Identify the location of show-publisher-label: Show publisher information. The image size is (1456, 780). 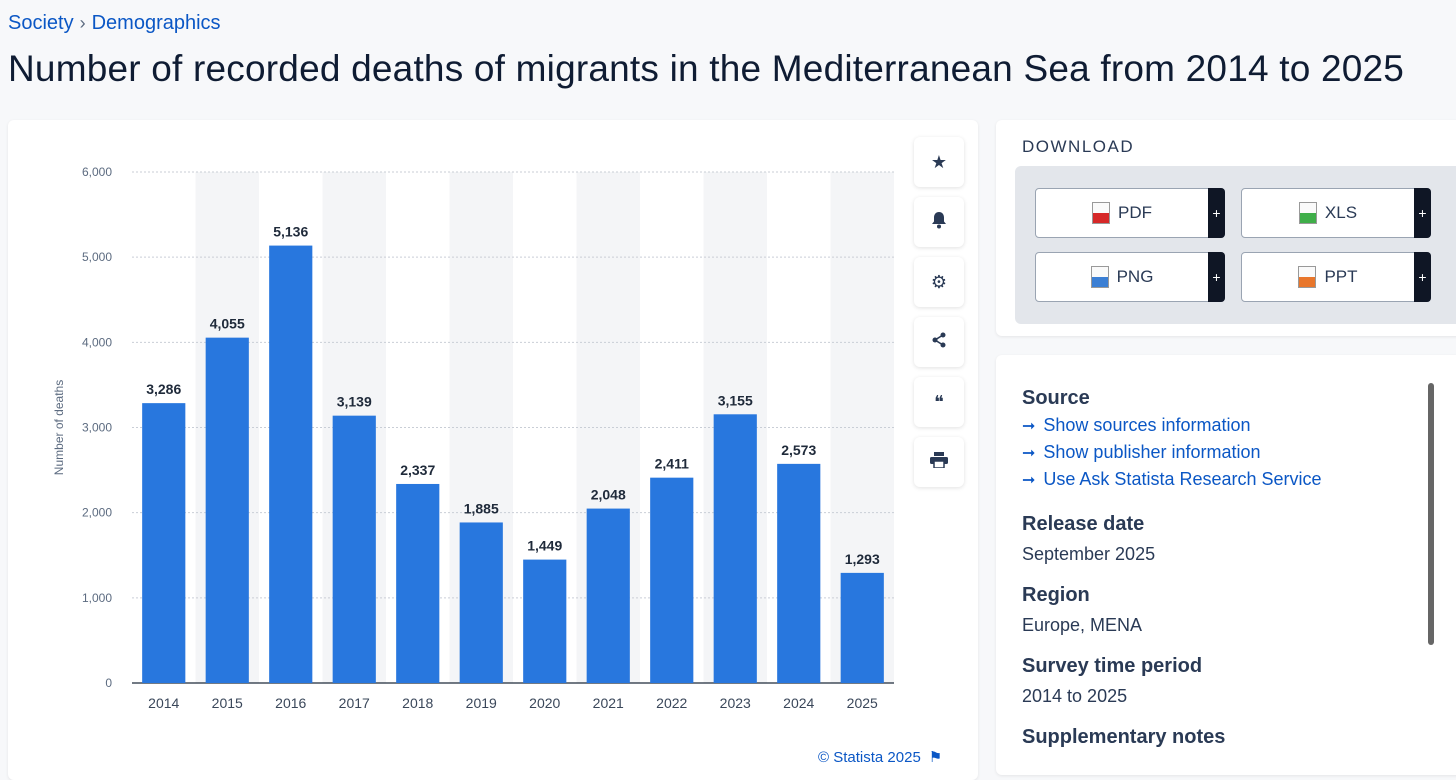
(1152, 452).